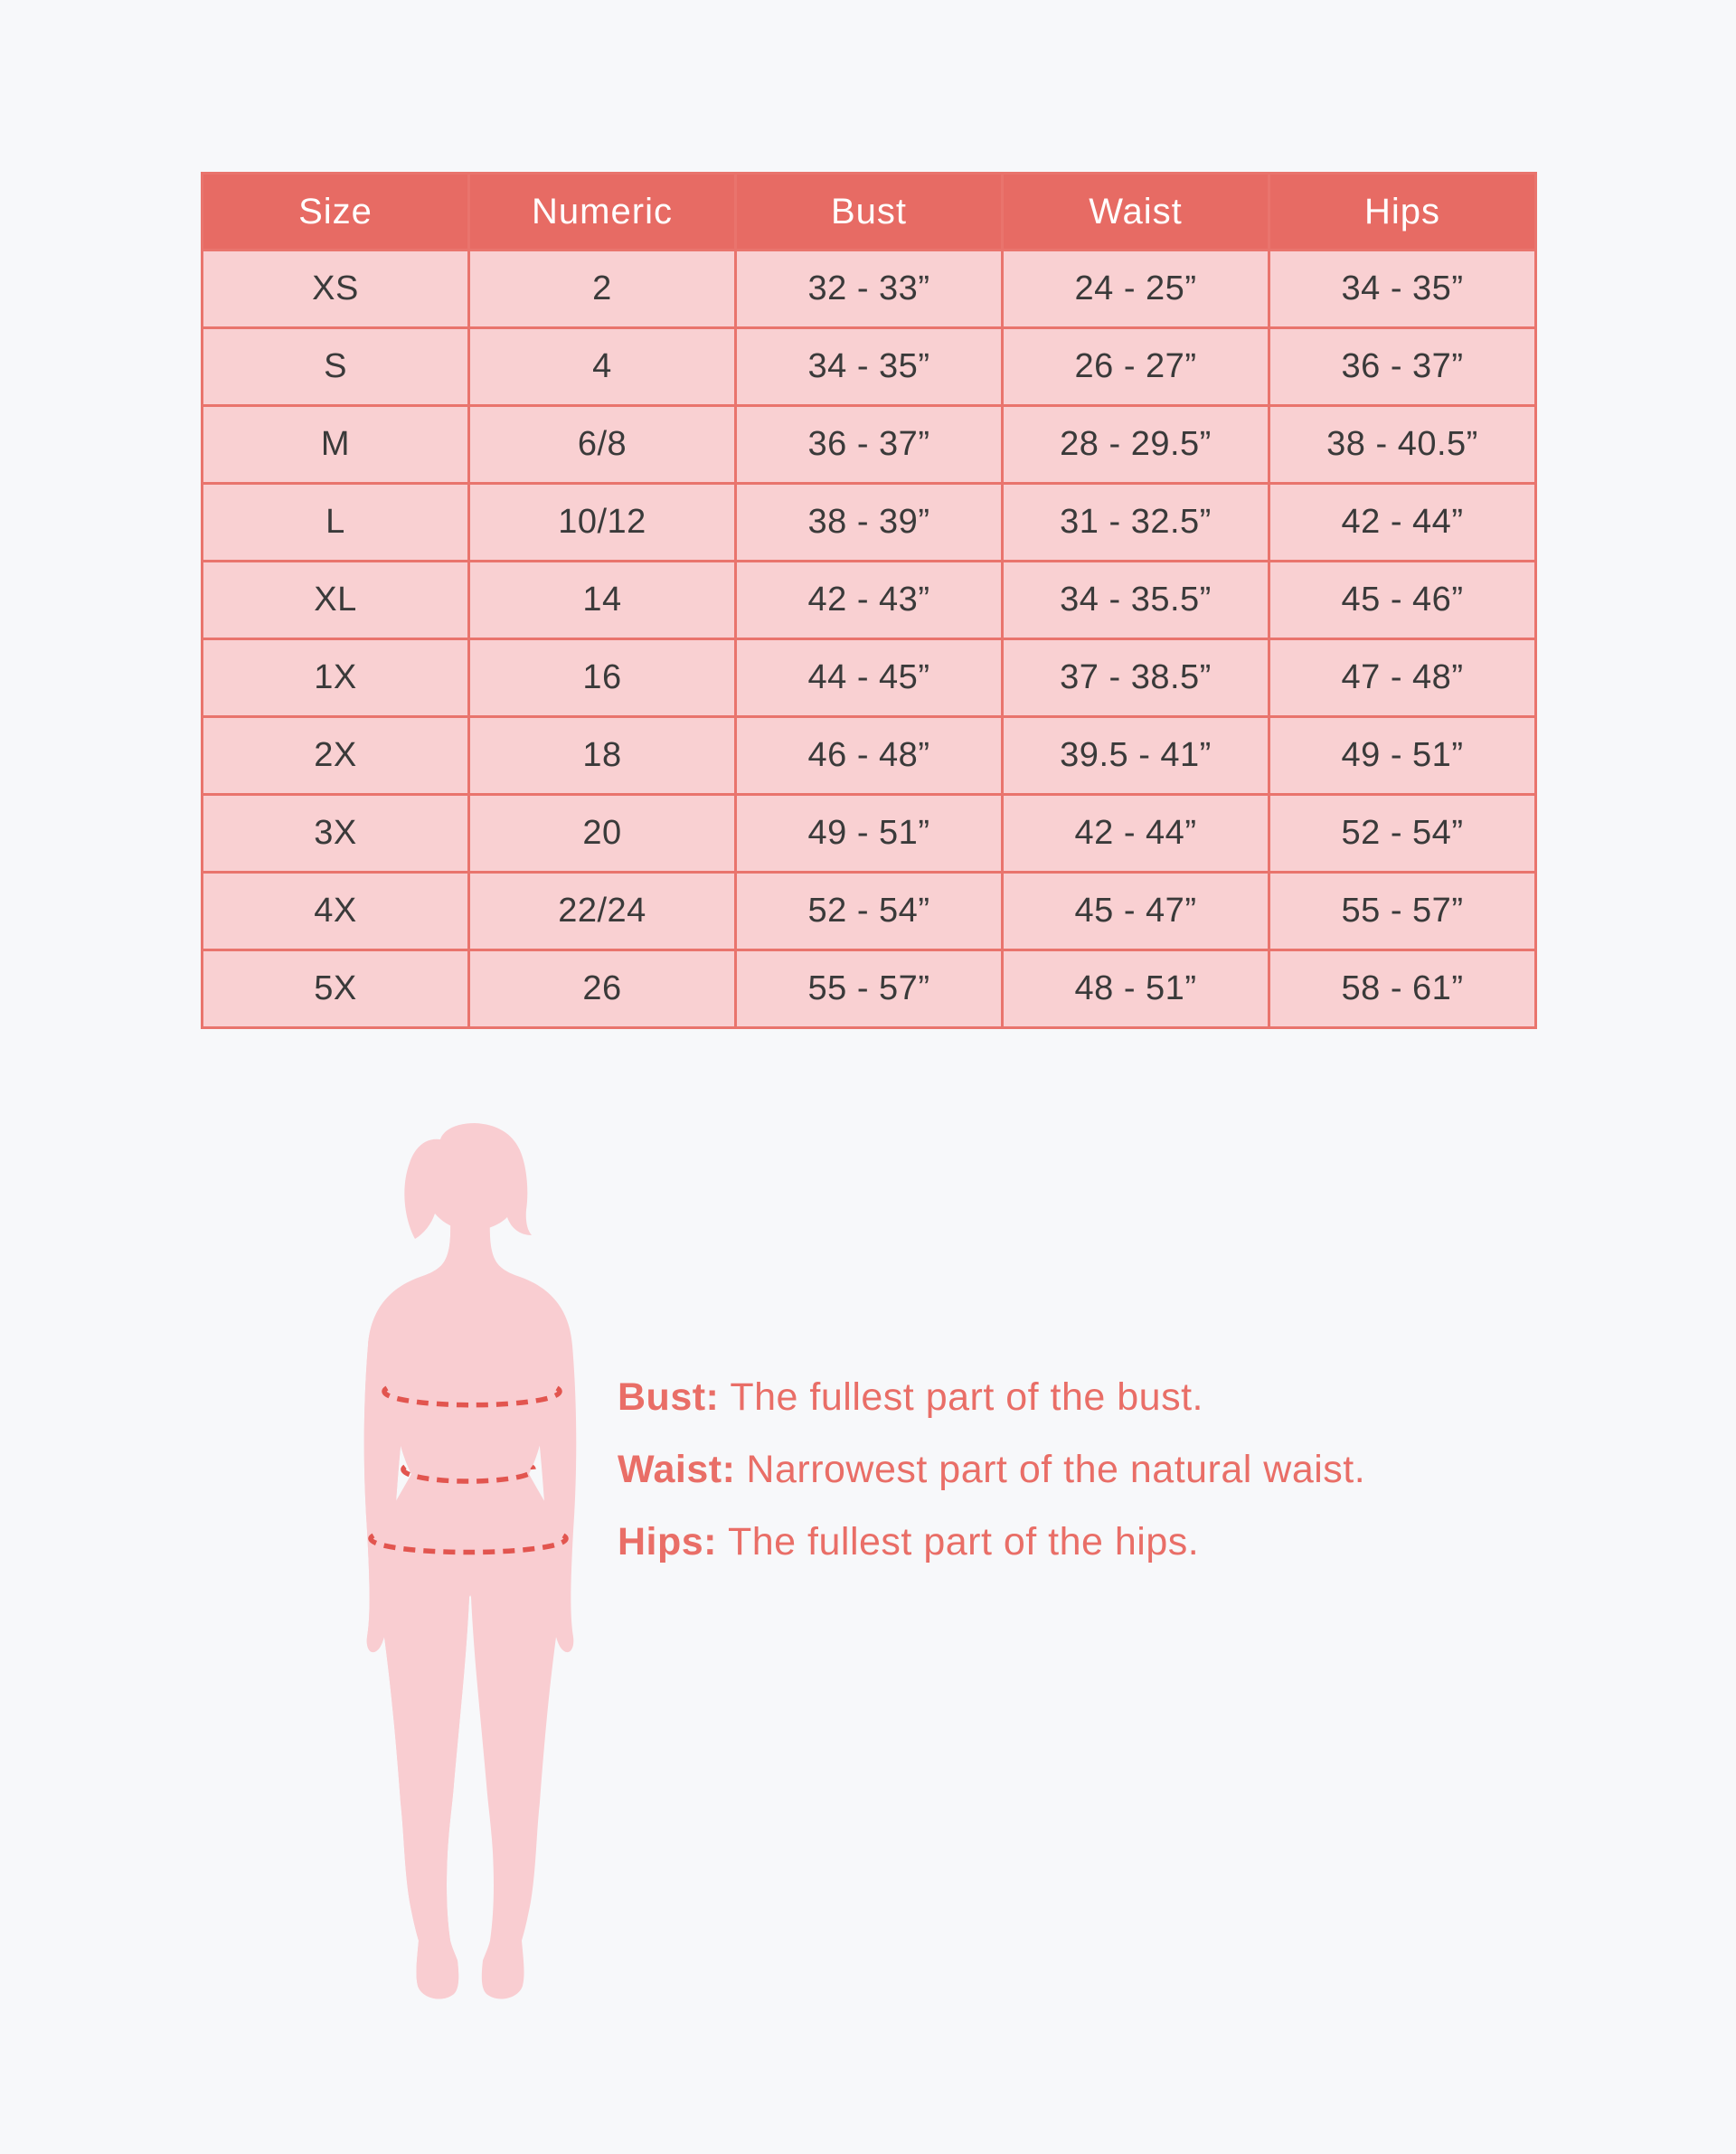  I want to click on table-cell: 10/12, so click(602, 522).